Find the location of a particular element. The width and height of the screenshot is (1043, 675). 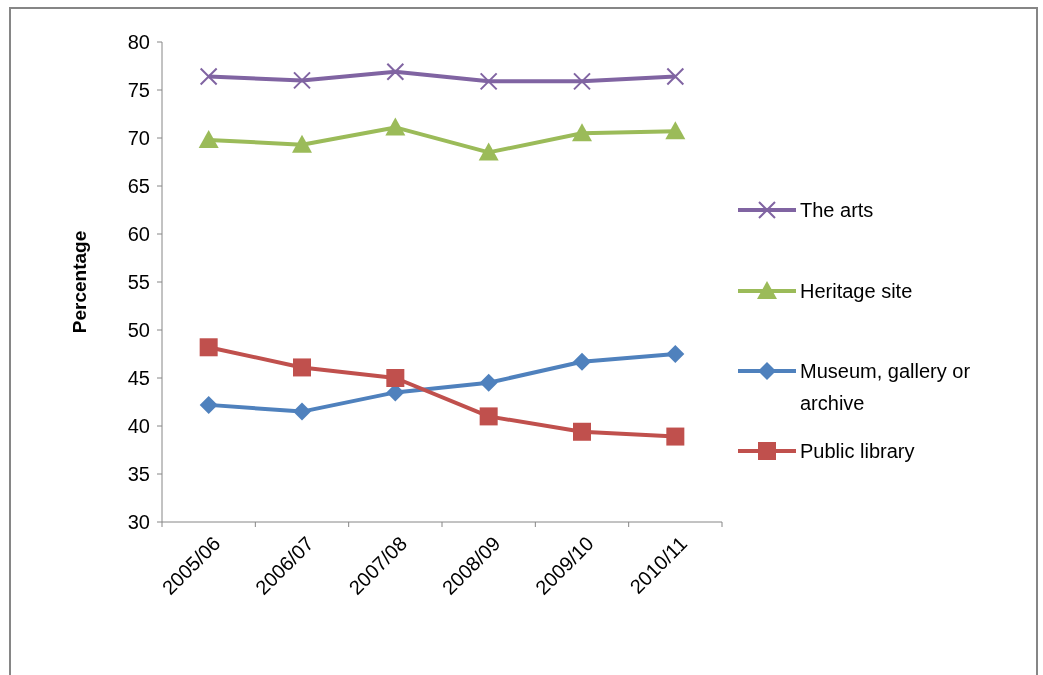

y-tick-label: 60 is located at coordinates (138, 234).